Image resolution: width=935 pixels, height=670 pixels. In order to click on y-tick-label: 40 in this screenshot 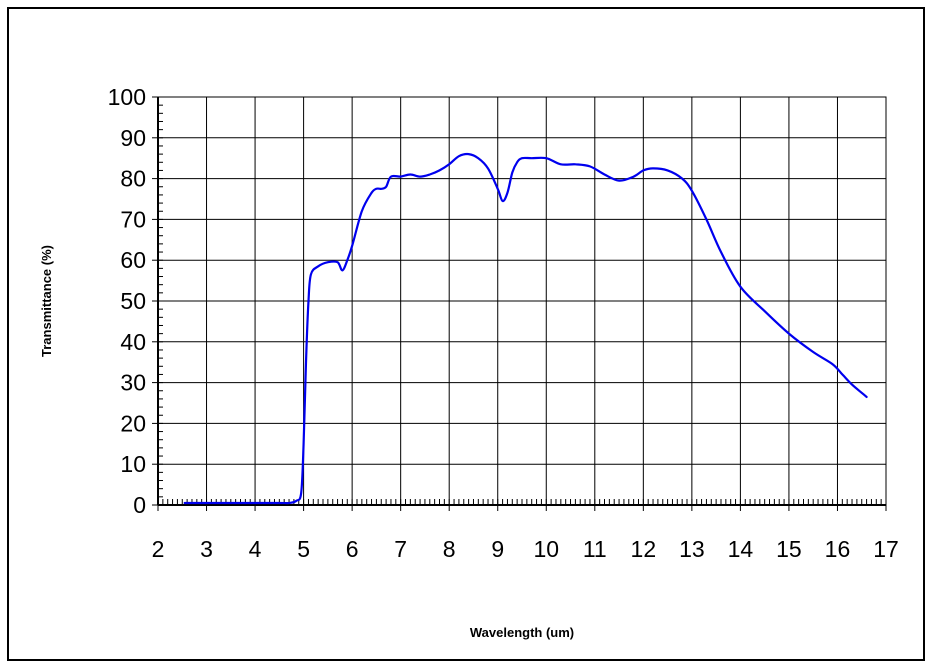, I will do `click(133, 342)`.